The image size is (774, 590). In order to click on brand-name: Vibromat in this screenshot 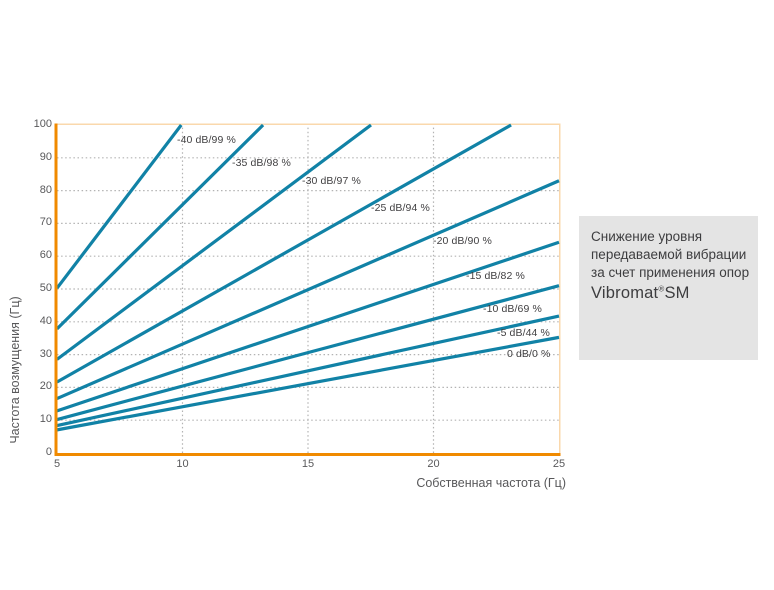, I will do `click(625, 293)`.